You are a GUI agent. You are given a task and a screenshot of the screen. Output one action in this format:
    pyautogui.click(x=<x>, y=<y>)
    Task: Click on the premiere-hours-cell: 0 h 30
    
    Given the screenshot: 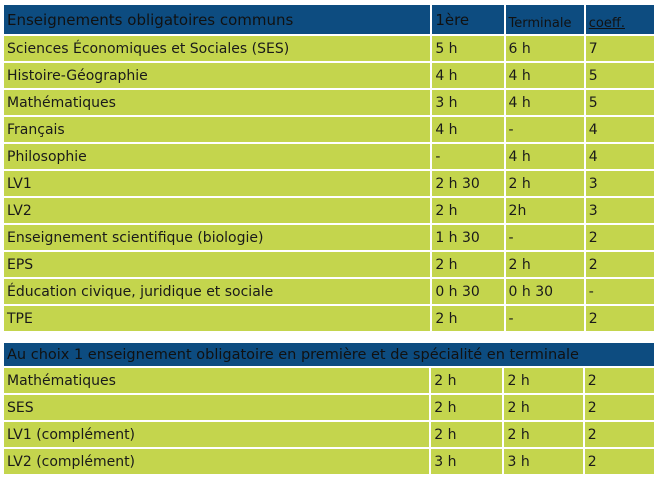 What is the action you would take?
    pyautogui.click(x=468, y=291)
    